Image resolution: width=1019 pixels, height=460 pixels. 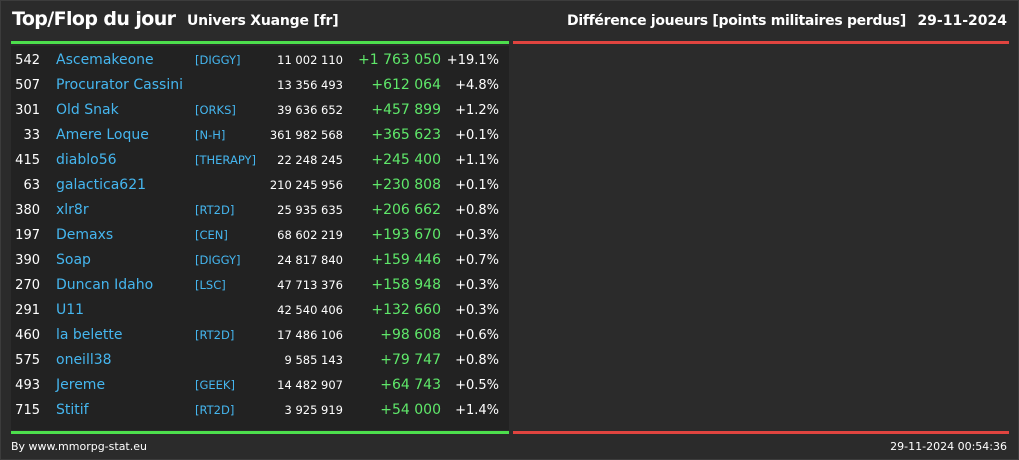 What do you see at coordinates (27, 285) in the screenshot?
I see `player-rank: 270` at bounding box center [27, 285].